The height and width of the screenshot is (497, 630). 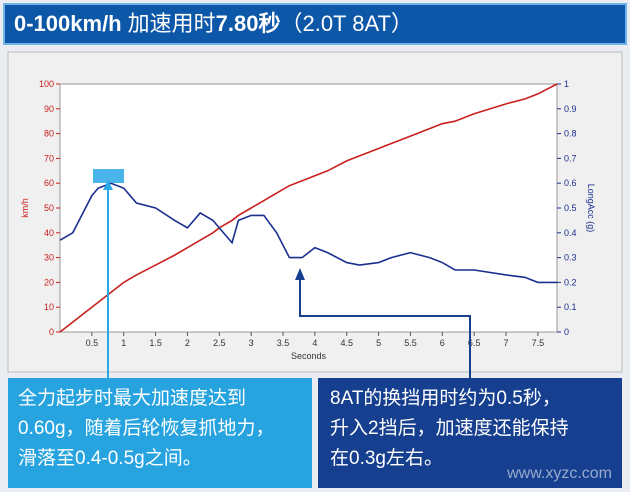 I want to click on note-text: 0.60g，随着后轮恢复抓地力，, so click(x=146, y=428).